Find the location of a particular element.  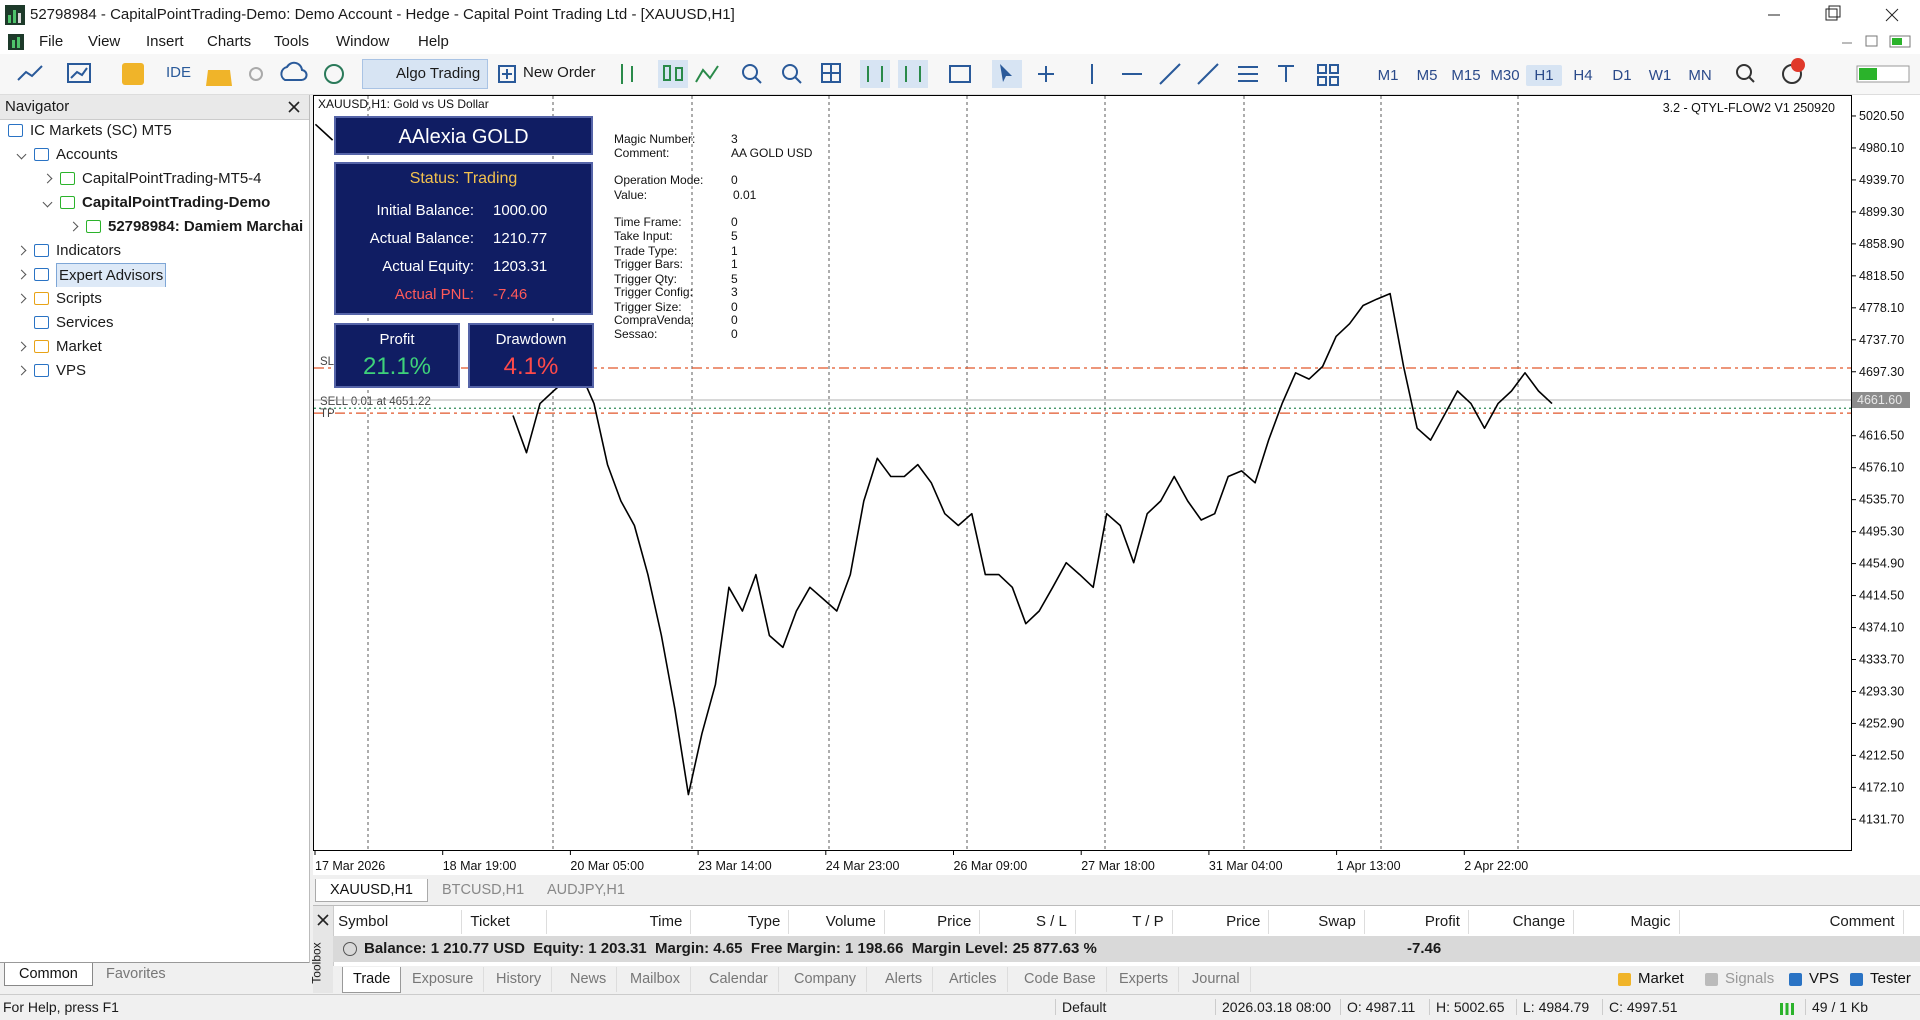

toolbox-side-tab: Signals is located at coordinates (1750, 978).